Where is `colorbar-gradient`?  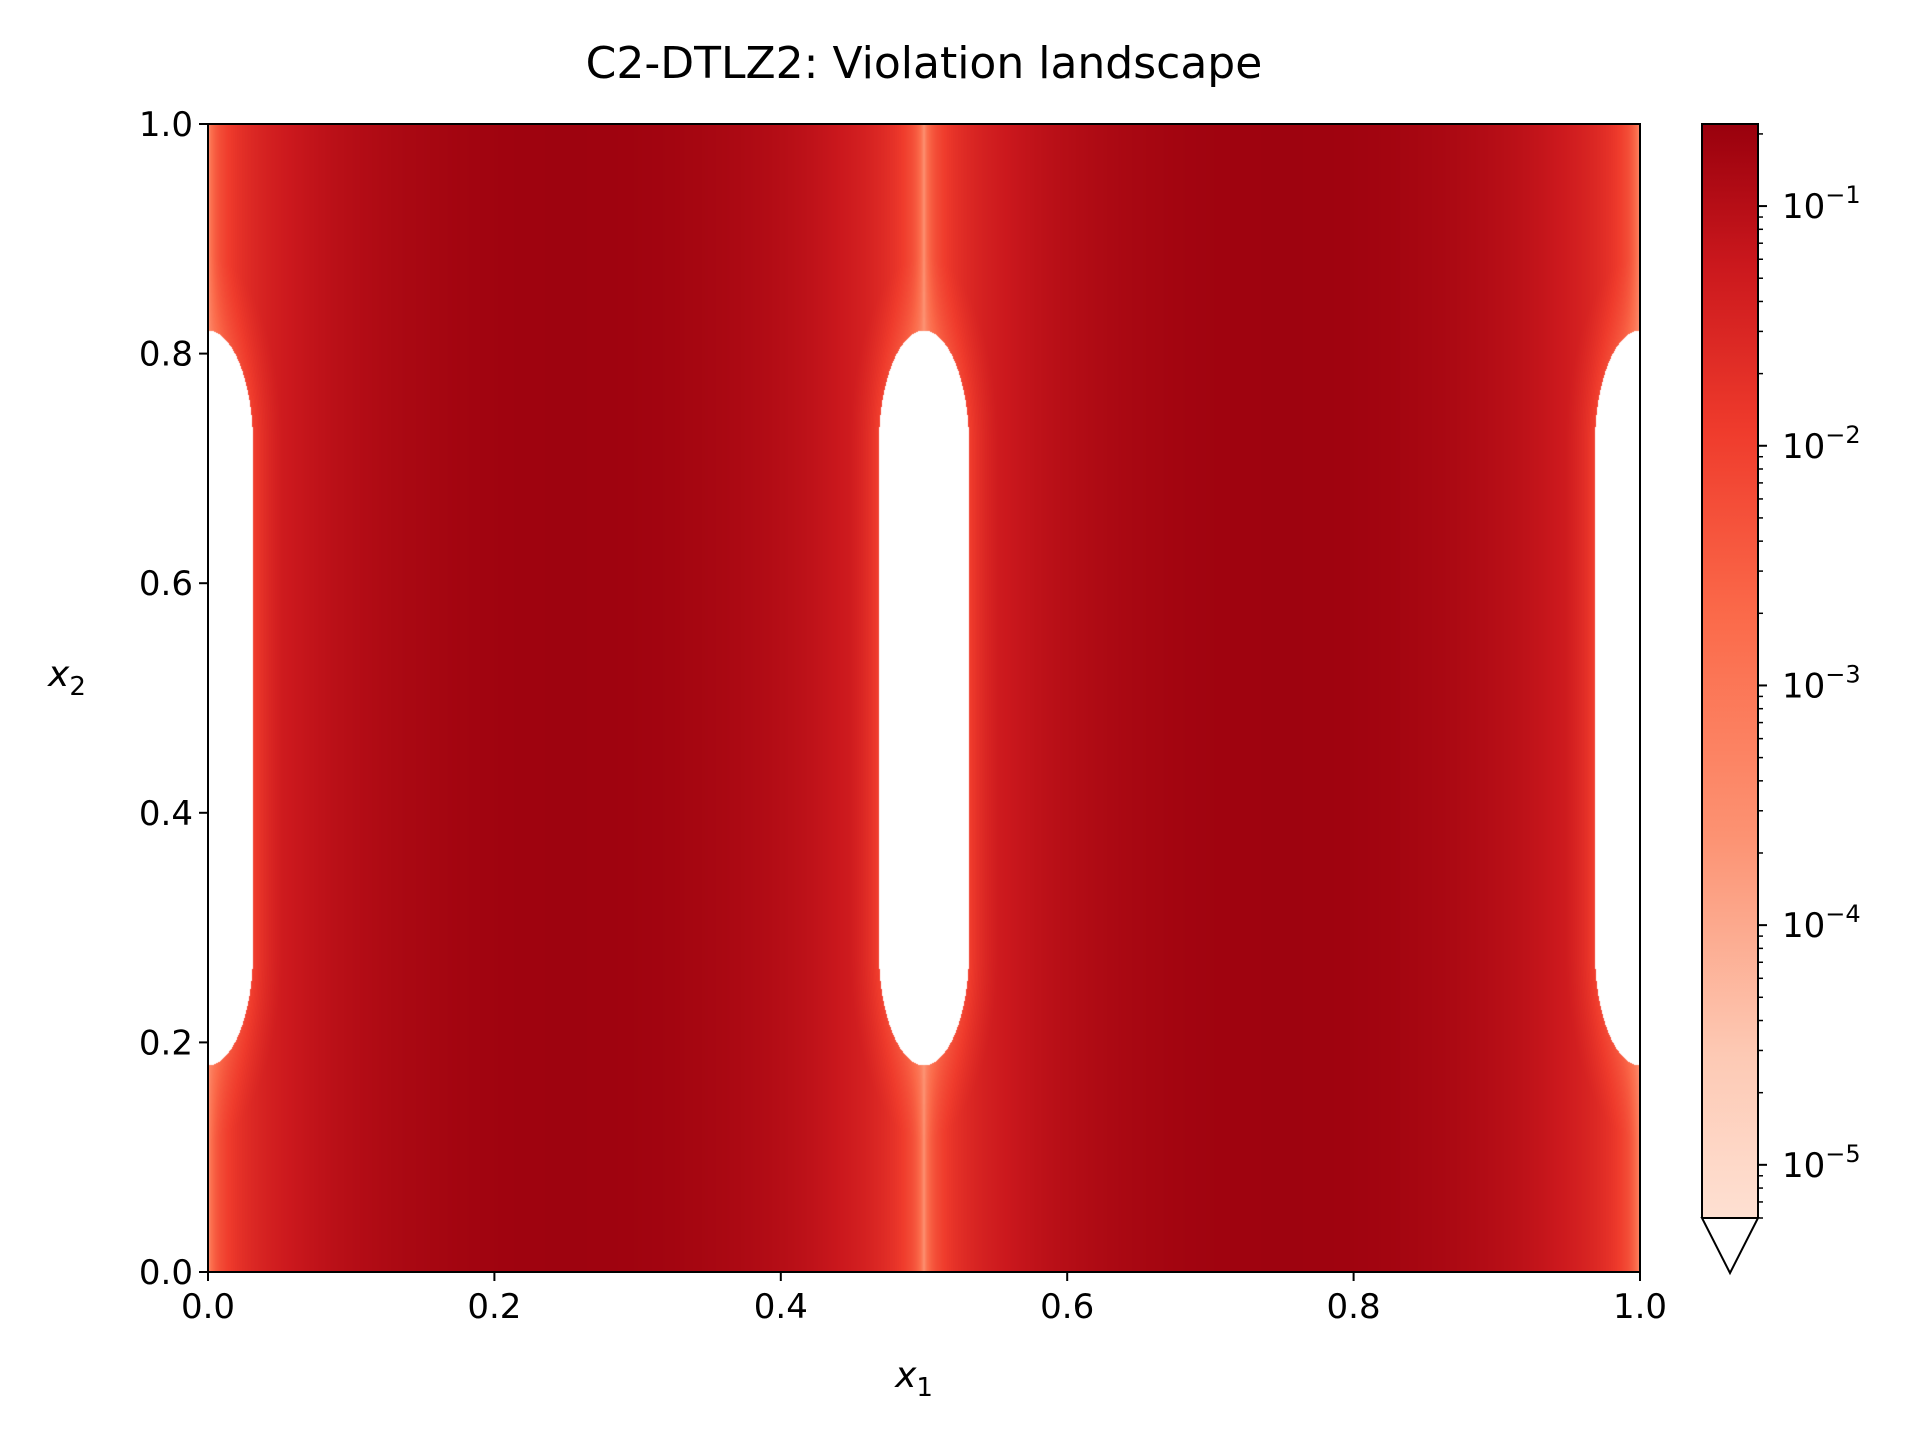
colorbar-gradient is located at coordinates (1730, 671).